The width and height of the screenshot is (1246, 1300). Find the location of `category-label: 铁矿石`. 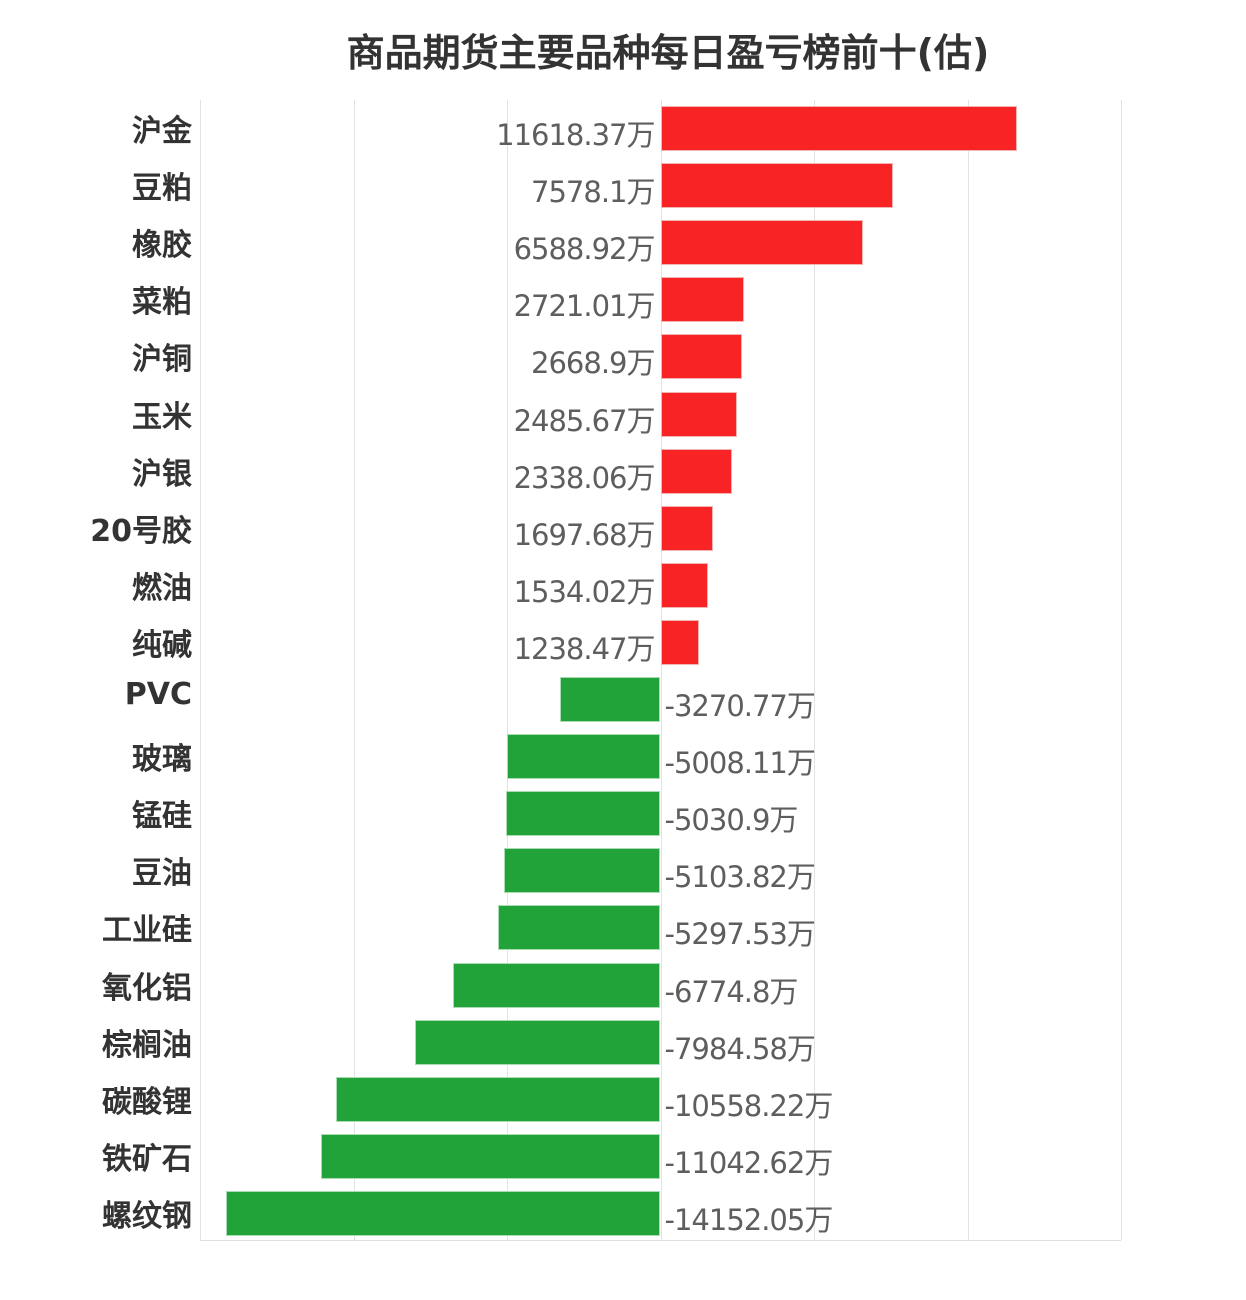

category-label: 铁矿石 is located at coordinates (147, 1159).